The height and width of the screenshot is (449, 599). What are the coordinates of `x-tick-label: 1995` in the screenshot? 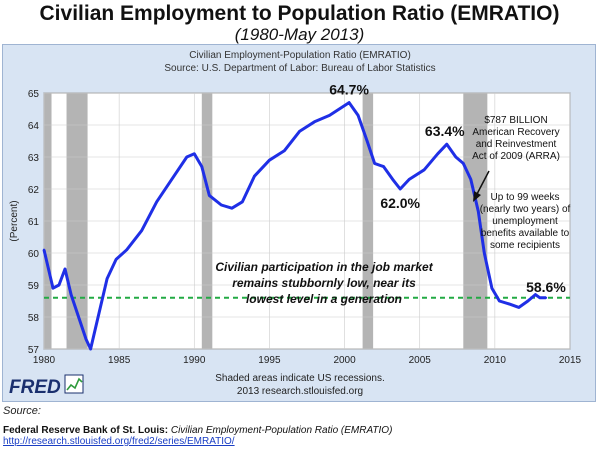 It's located at (269, 360).